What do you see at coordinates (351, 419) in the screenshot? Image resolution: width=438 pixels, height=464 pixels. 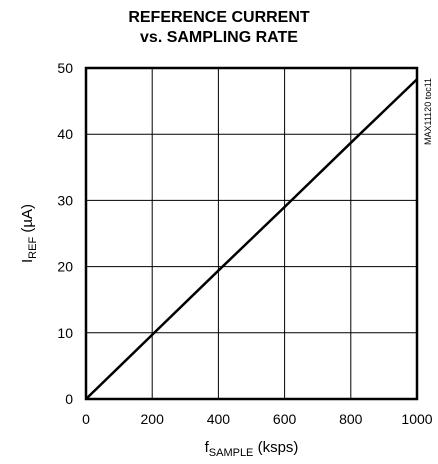 I see `x-tick-label: 800` at bounding box center [351, 419].